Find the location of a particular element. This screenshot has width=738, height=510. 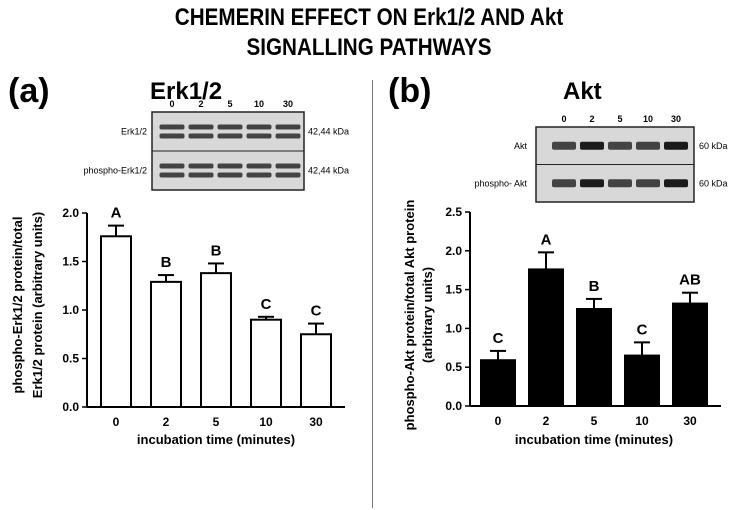

figure-title-line1: CHEMERIN EFFECT ON Erk1/2 AND Akt is located at coordinates (369, 17).